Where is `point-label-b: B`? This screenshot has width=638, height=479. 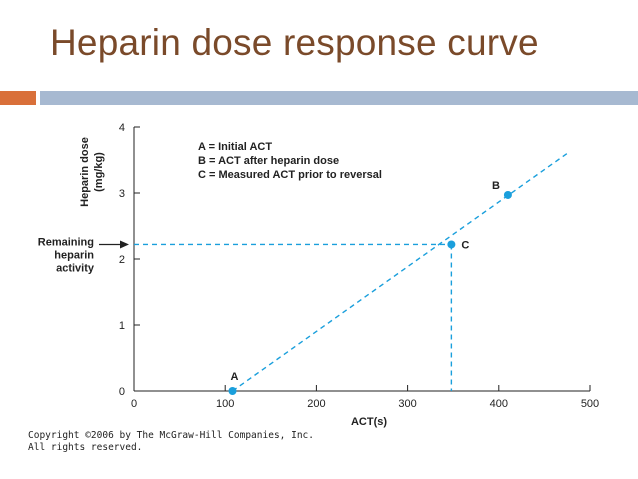
point-label-b: B is located at coordinates (496, 186).